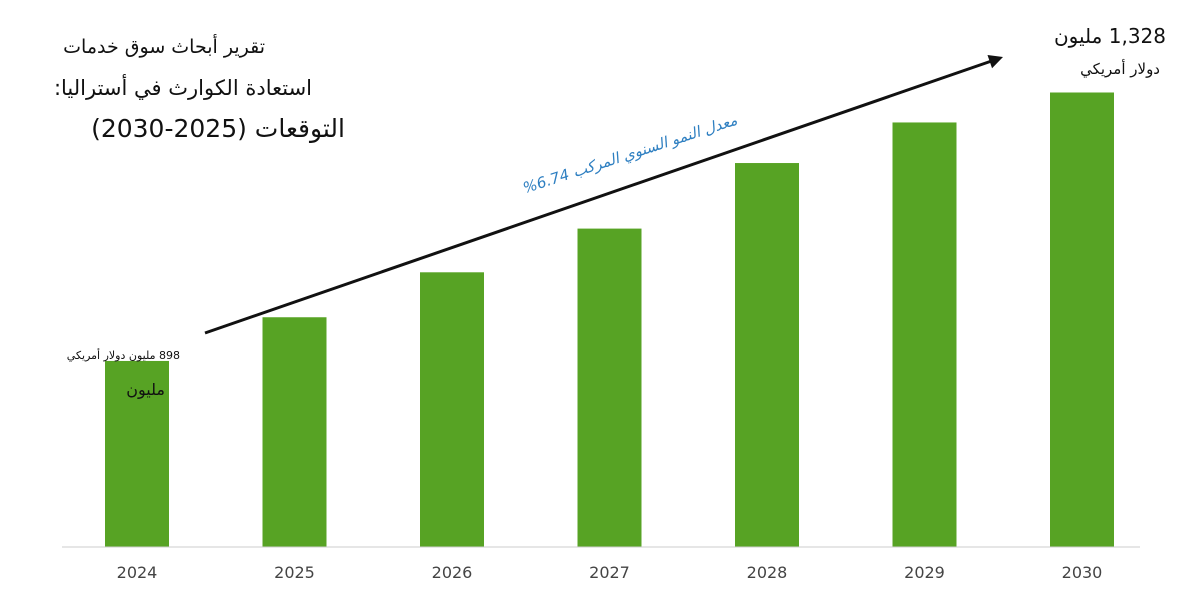 The height and width of the screenshot is (600, 1200). Describe the element at coordinates (182, 88) in the screenshot. I see `title-line-2: استعادة الكوارث في أستراليا:` at that location.